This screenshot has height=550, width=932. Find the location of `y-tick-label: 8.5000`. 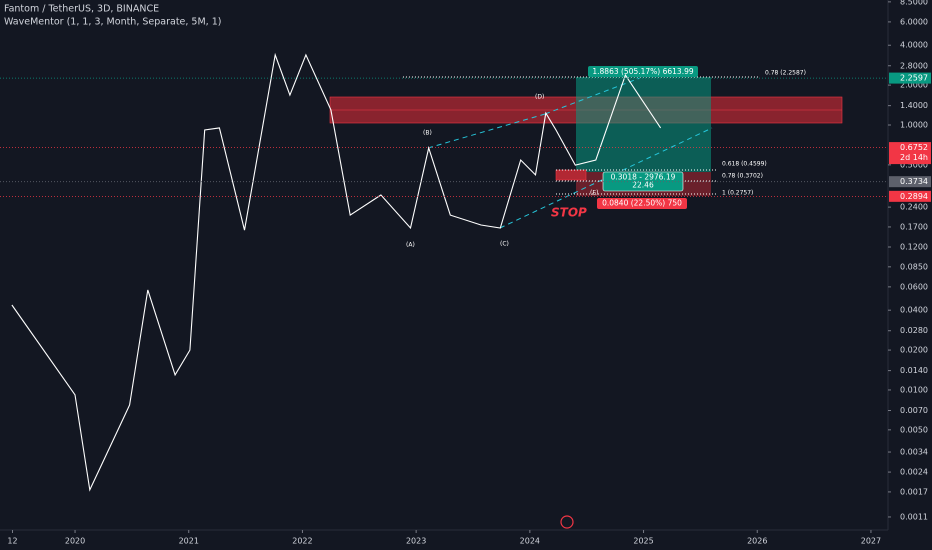

y-tick-label: 8.5000 is located at coordinates (914, 3).